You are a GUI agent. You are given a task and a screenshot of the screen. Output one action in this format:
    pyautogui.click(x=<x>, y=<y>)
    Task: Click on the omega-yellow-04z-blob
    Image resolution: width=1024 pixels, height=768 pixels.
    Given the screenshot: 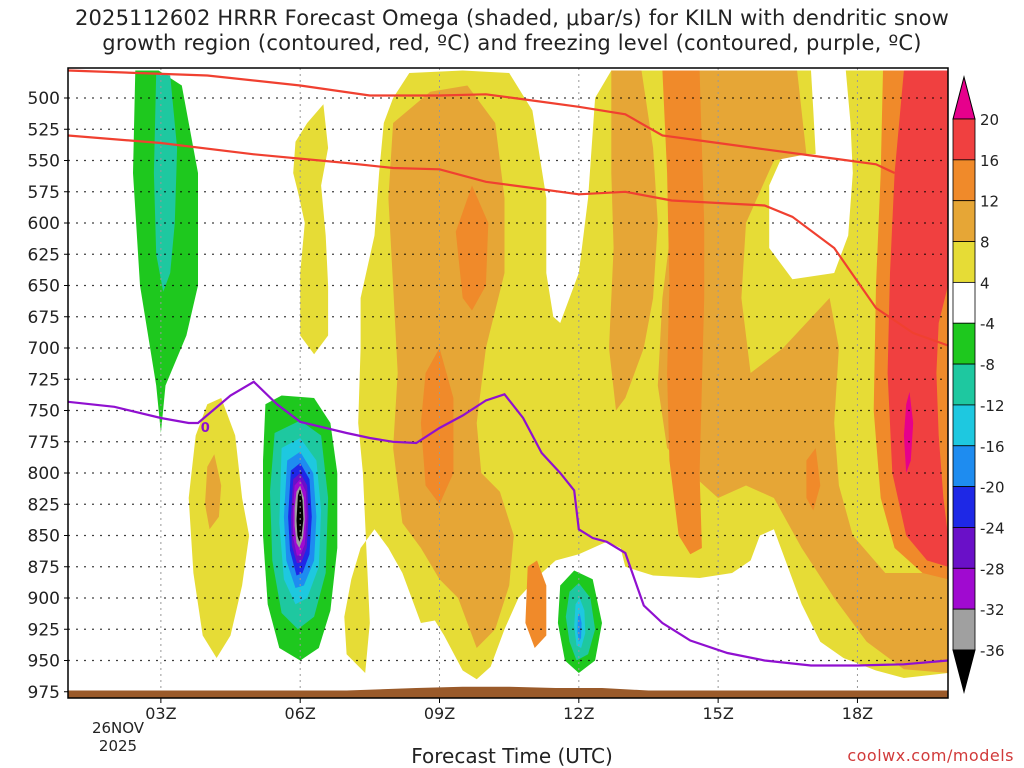 What is the action you would take?
    pyautogui.click(x=219, y=528)
    